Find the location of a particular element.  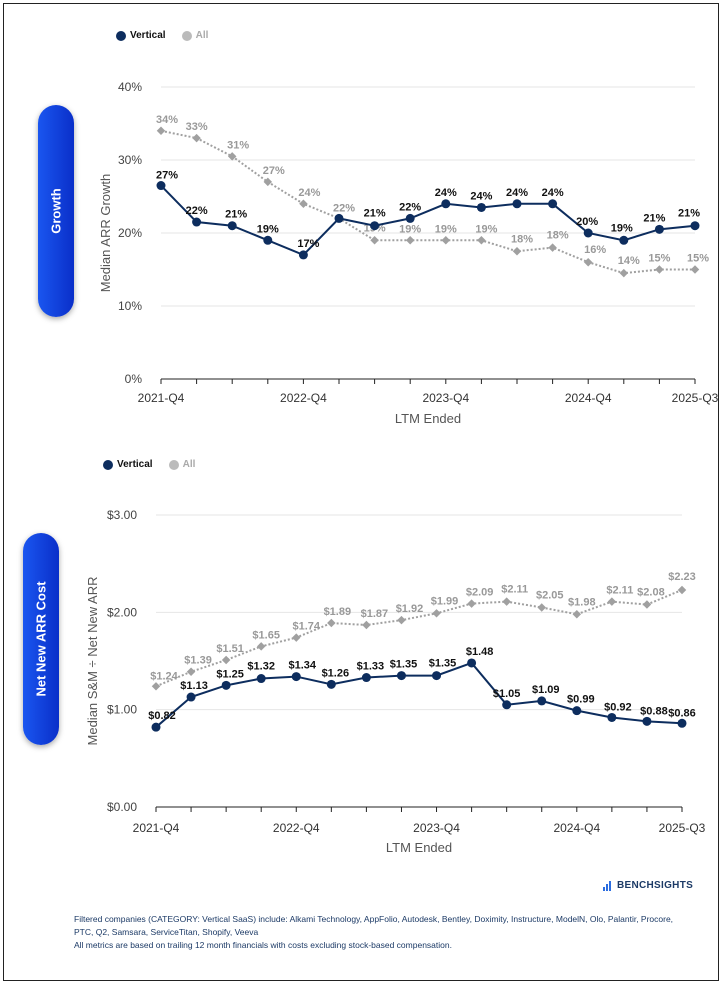

legend-vertical-dot is located at coordinates (108, 464).